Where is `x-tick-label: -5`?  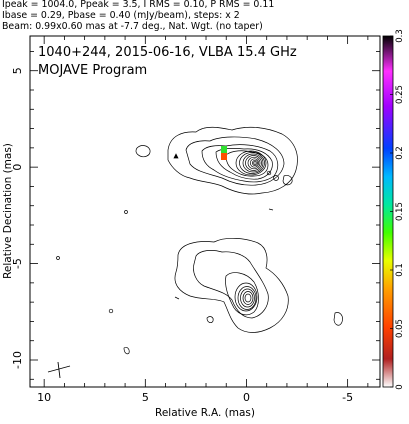
x-tick-label: -5 is located at coordinates (347, 397).